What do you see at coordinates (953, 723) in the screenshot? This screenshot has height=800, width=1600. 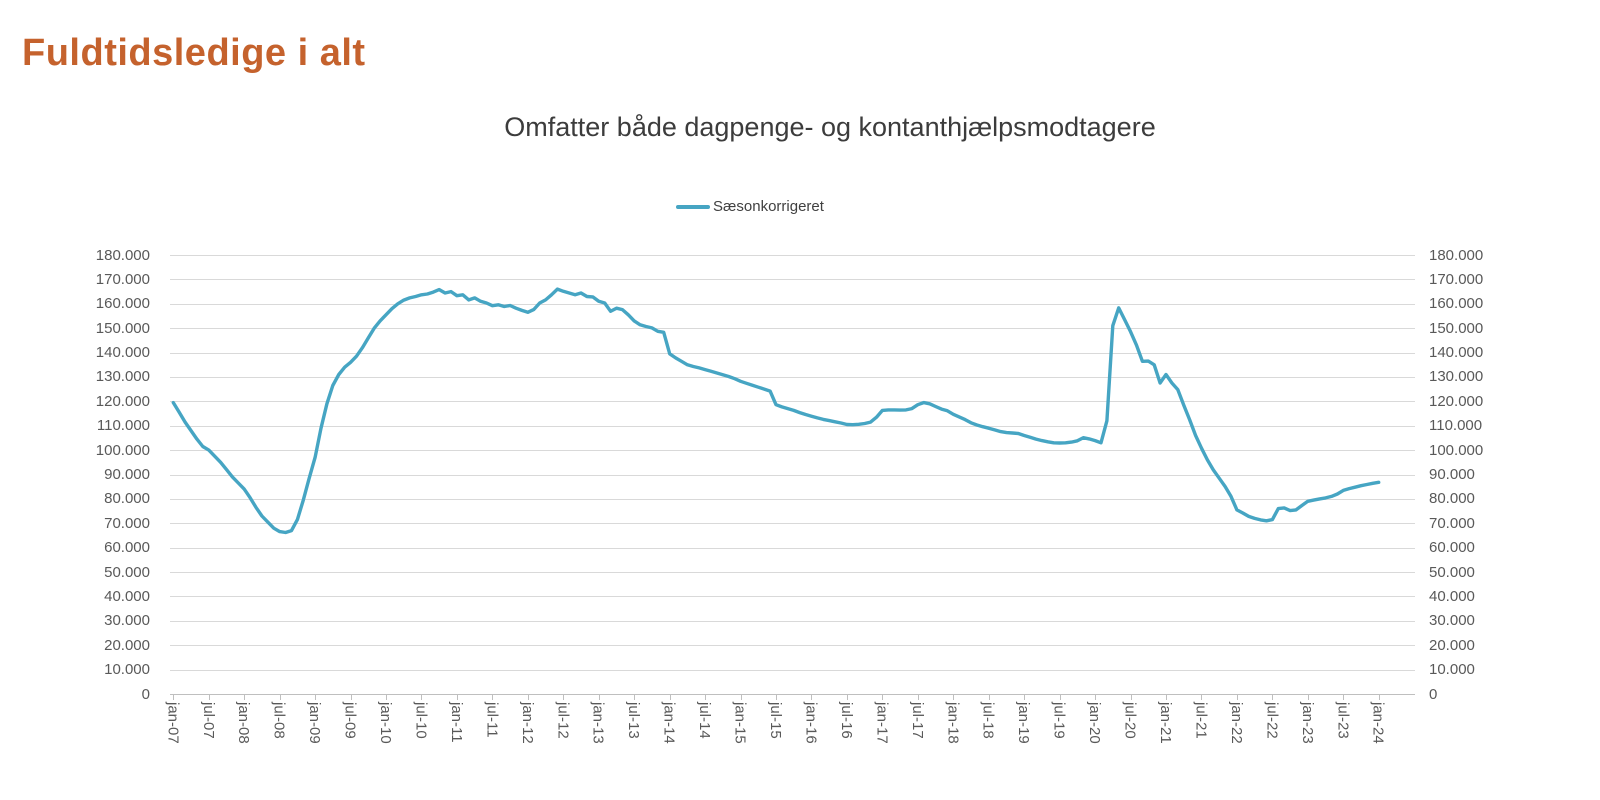 I see `x-tick-label: jan-18` at bounding box center [953, 723].